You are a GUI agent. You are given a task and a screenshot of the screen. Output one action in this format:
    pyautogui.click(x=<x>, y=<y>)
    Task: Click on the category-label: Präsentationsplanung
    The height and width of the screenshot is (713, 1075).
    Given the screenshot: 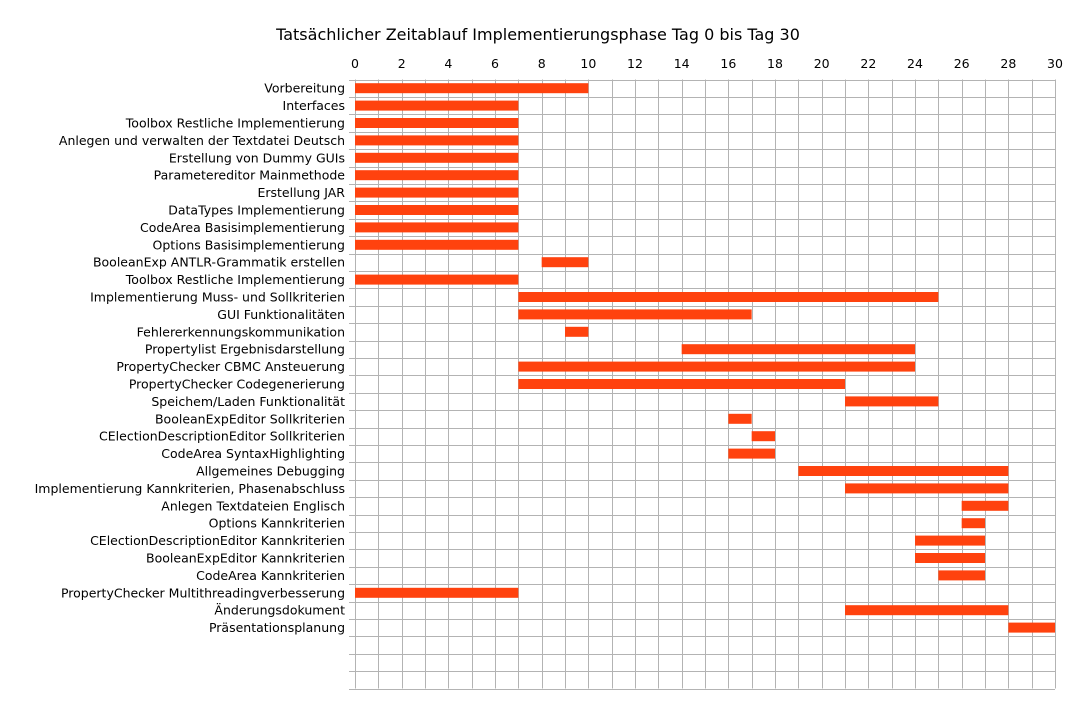 What is the action you would take?
    pyautogui.click(x=277, y=627)
    